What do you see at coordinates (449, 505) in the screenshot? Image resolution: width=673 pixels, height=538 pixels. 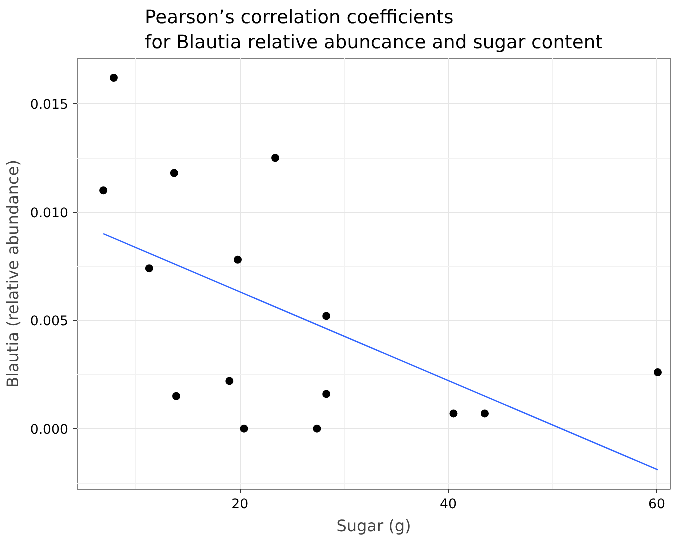 I see `x-tick-label: 40` at bounding box center [449, 505].